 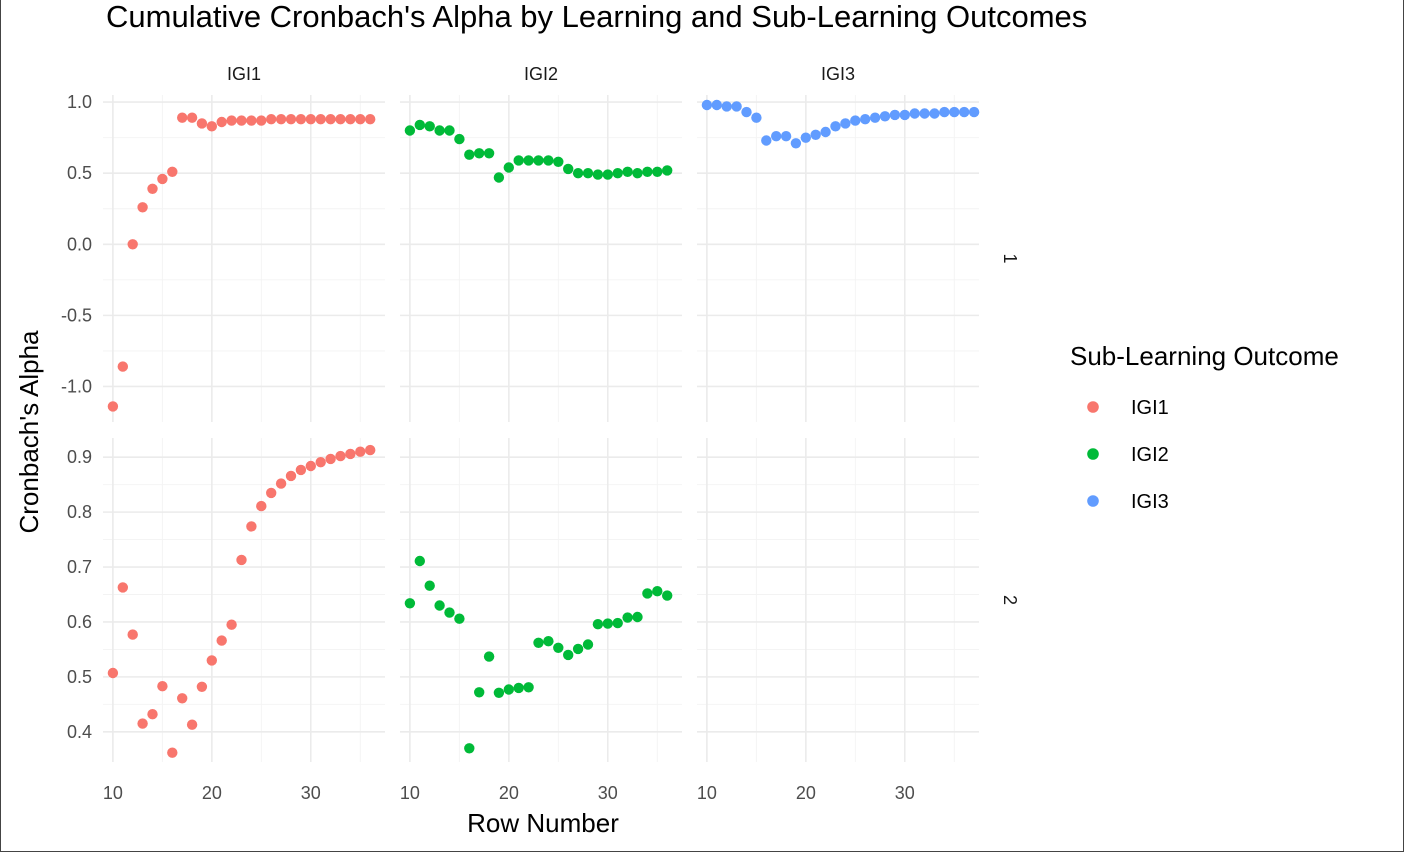 What do you see at coordinates (1093, 454) in the screenshot?
I see `legend-swatch` at bounding box center [1093, 454].